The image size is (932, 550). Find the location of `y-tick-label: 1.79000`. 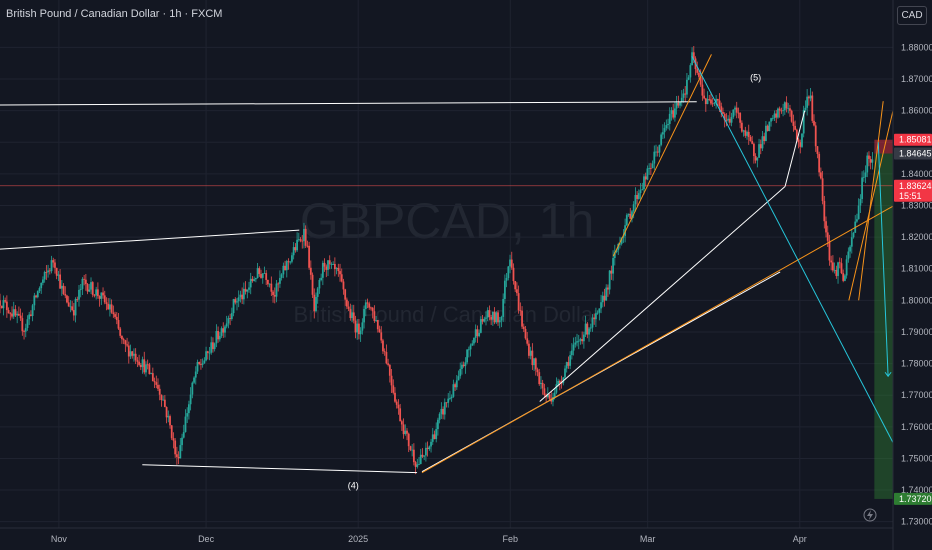

y-tick-label: 1.79000 is located at coordinates (916, 332).